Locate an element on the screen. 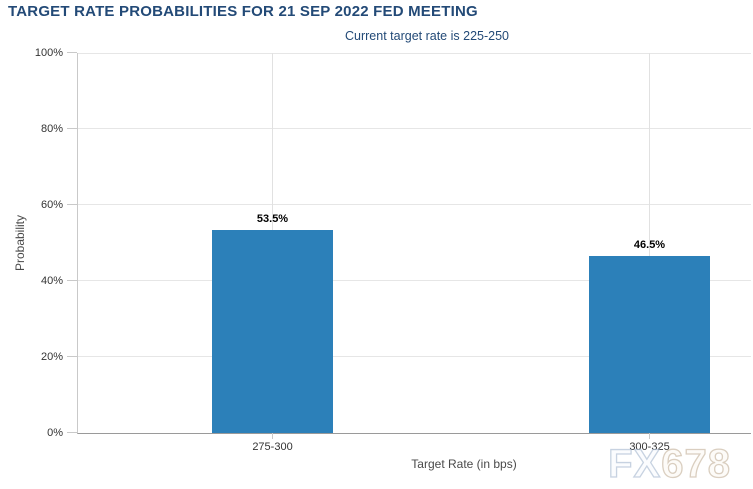 This screenshot has width=753, height=489. bar-value-label: 46.5% is located at coordinates (649, 245).